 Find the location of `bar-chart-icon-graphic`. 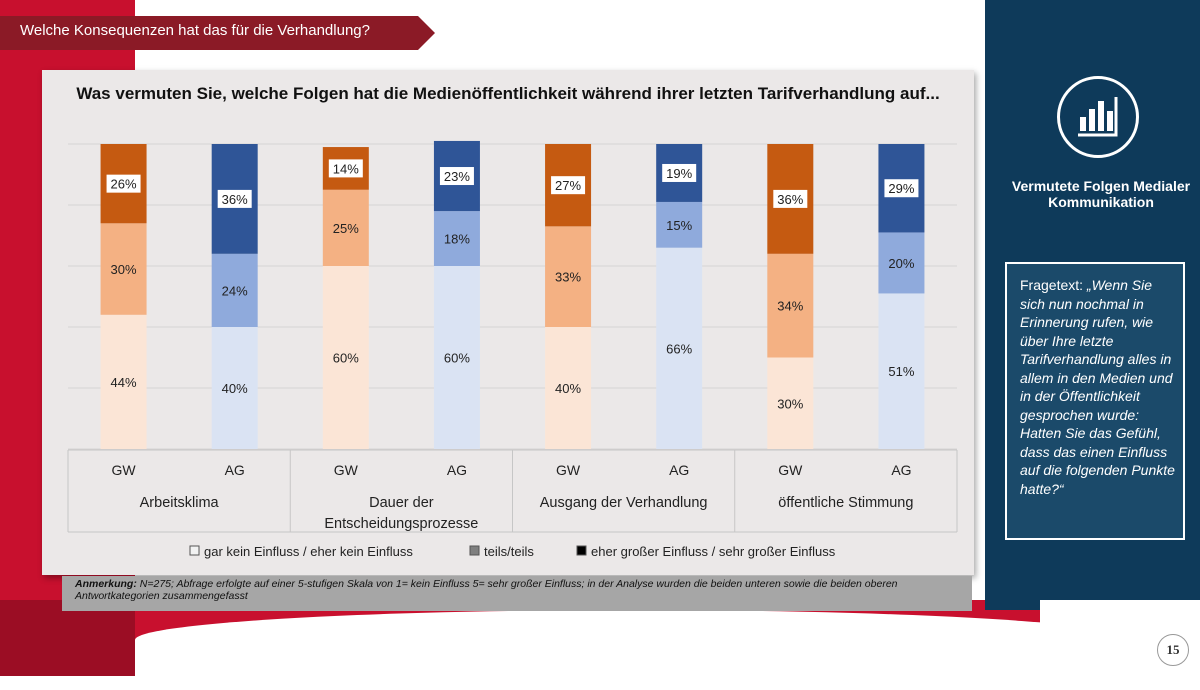

bar-chart-icon-graphic is located at coordinates (1098, 117).